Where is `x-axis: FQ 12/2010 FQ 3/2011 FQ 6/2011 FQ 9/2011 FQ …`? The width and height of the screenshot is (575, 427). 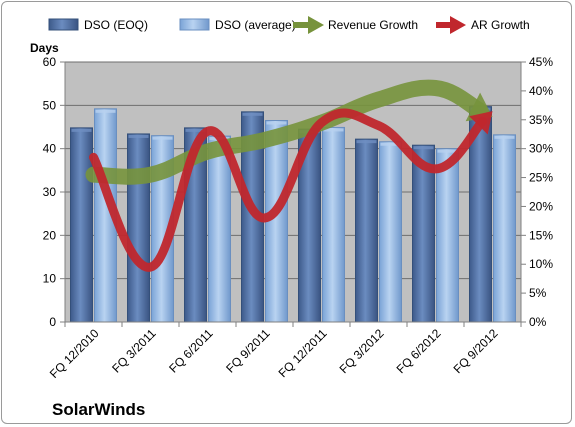 x-axis: FQ 12/2010 FQ 3/2011 FQ 6/2011 FQ 9/2011 FQ … is located at coordinates (284, 351).